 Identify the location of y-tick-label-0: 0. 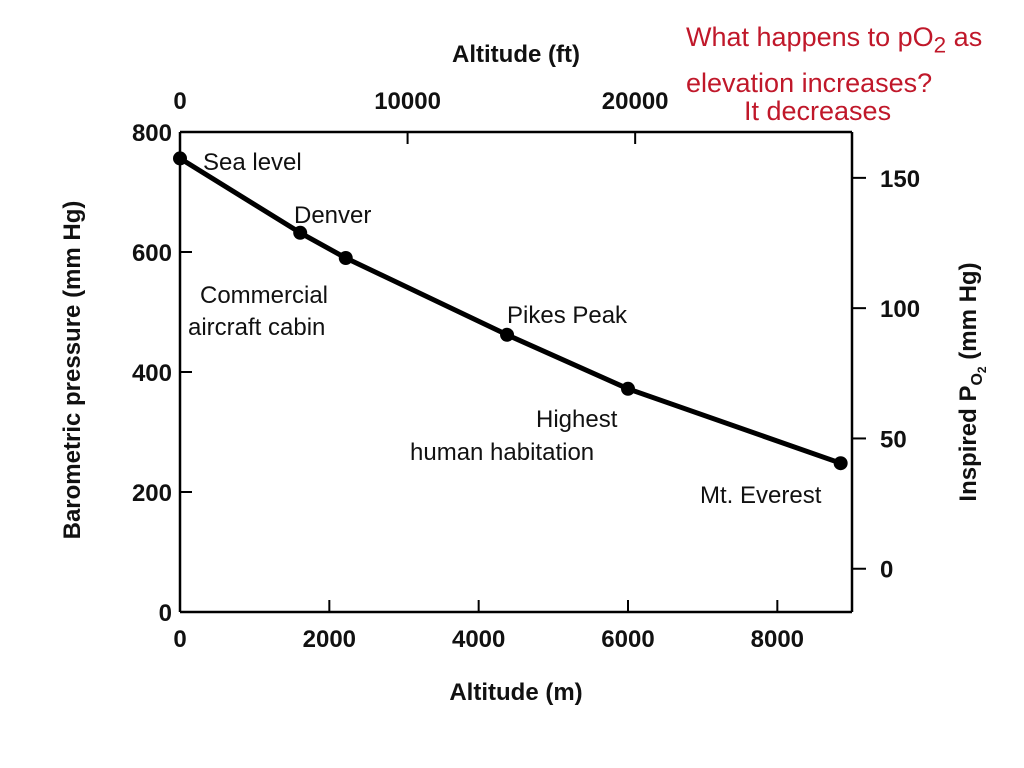
(165, 613).